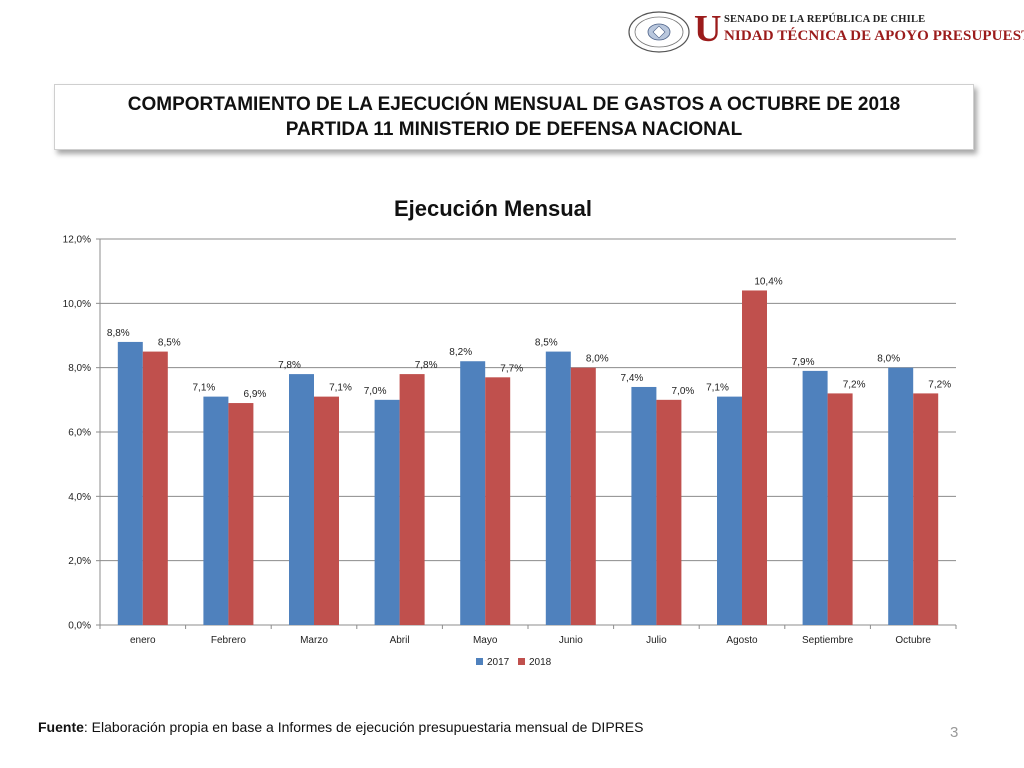 This screenshot has width=1024, height=768. What do you see at coordinates (656, 640) in the screenshot?
I see `x-tick-label: Julio` at bounding box center [656, 640].